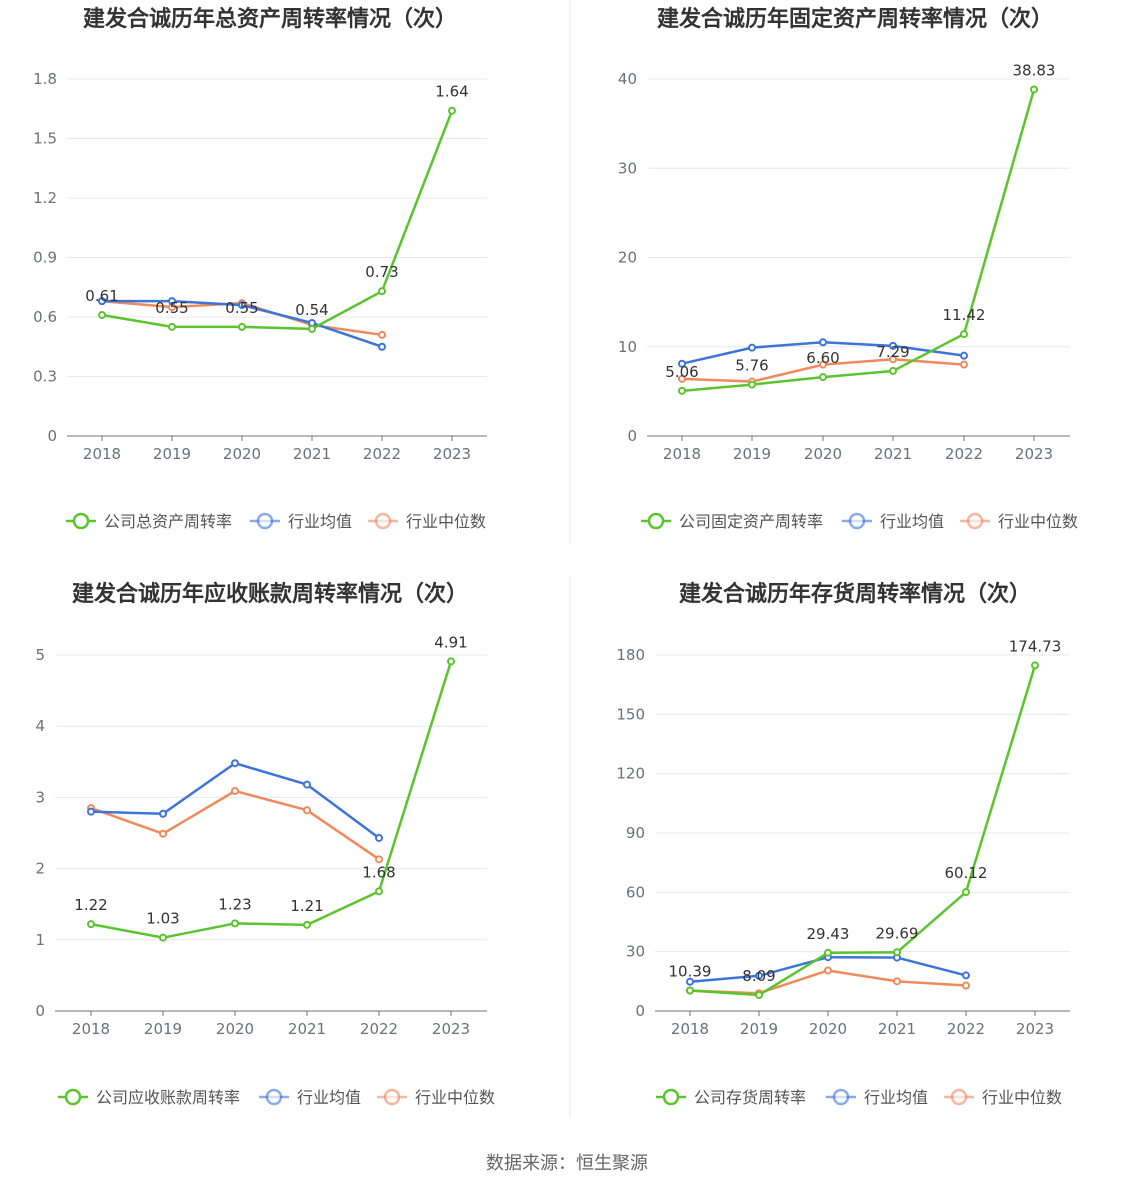 The height and width of the screenshot is (1188, 1134). Describe the element at coordinates (732, 521) in the screenshot. I see `legend-item-company: 公司固定资产周转率` at that location.